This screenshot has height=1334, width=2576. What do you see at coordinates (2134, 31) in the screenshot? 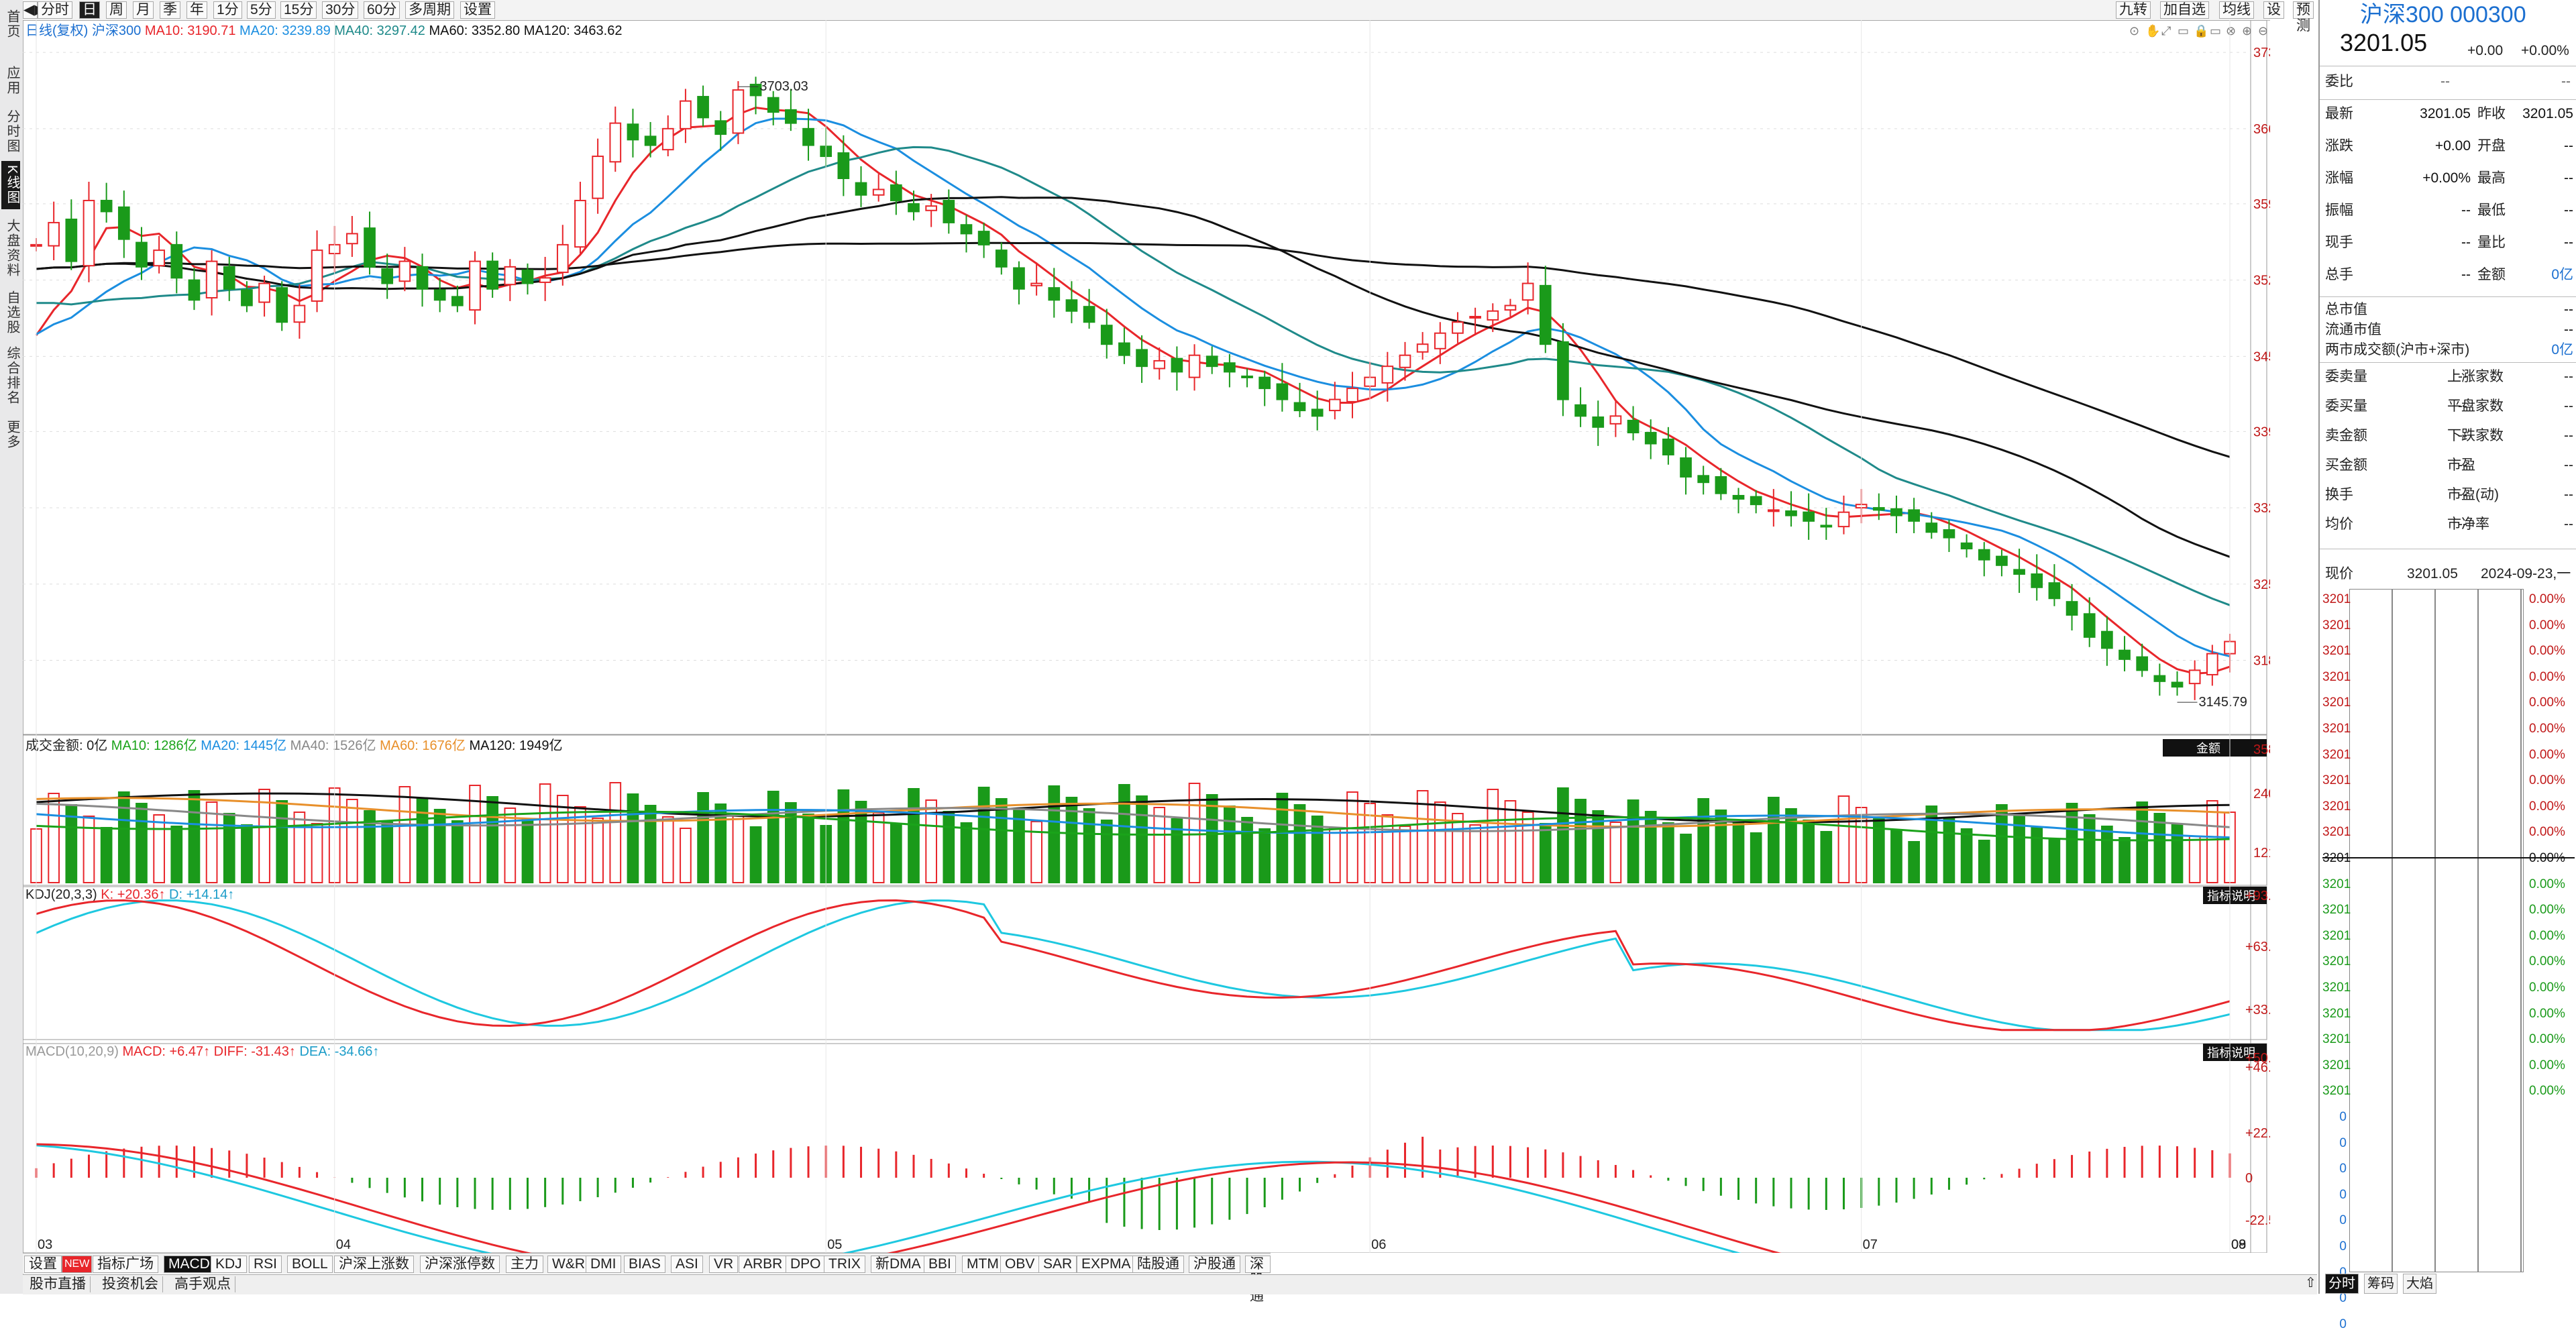
I see `chart-tool-icon: ⊙` at bounding box center [2134, 31].